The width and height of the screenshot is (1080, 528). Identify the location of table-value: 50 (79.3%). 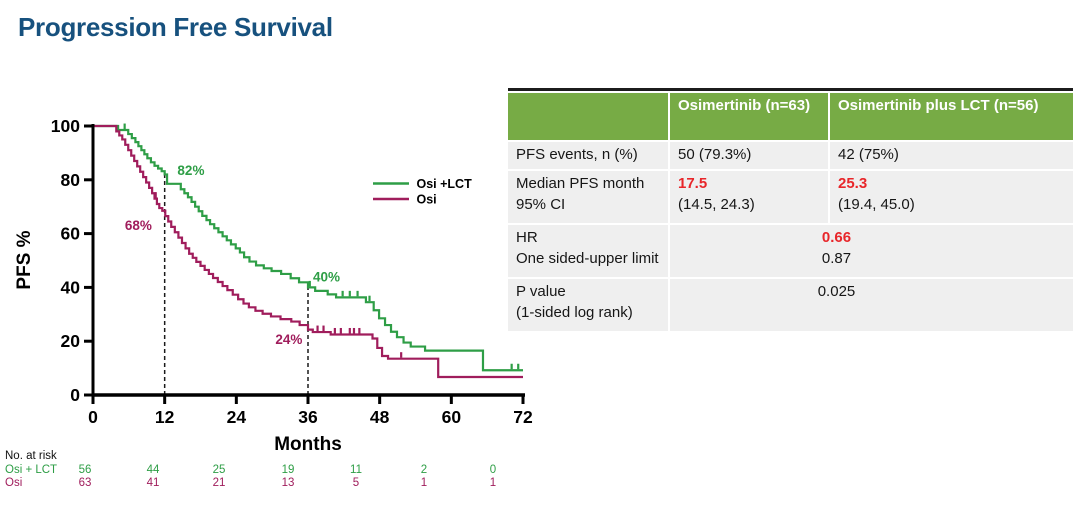
(715, 154).